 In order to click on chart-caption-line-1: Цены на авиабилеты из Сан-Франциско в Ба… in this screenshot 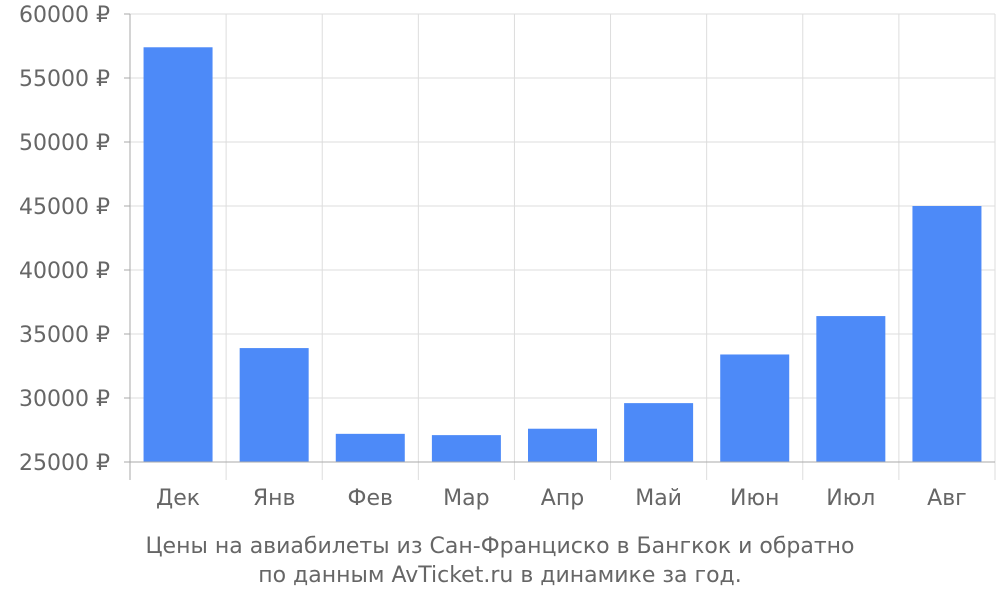, I will do `click(500, 546)`.